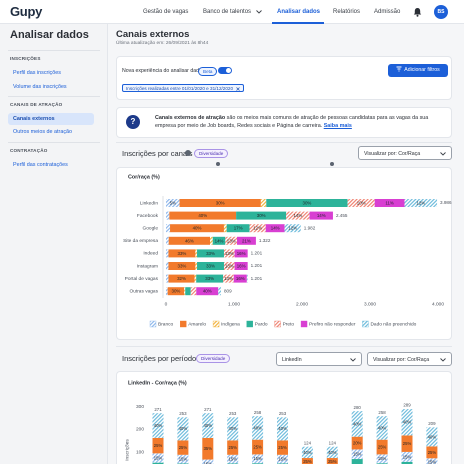  What do you see at coordinates (208, 71) in the screenshot?
I see `beta-badge: Beta` at bounding box center [208, 71].